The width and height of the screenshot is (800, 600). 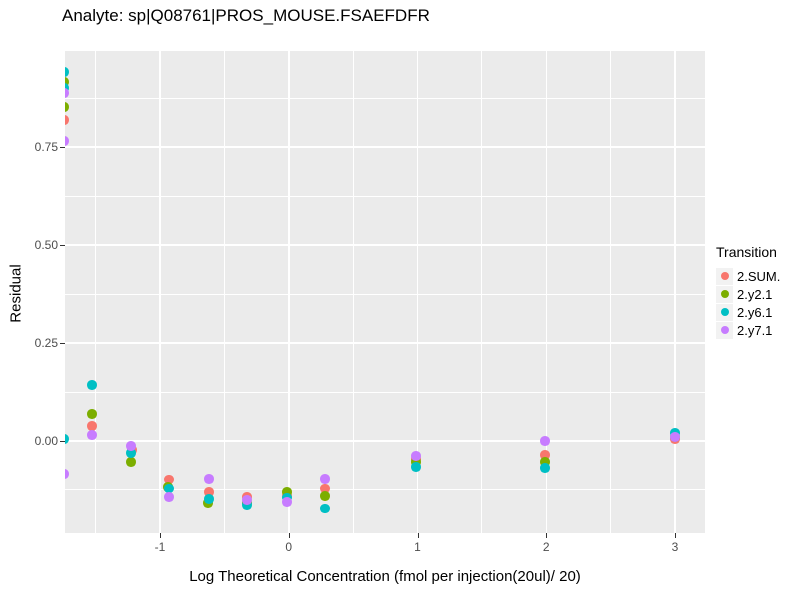 I want to click on legend: Transition 2.SUM. 2.y2.1 2.y6.1 2.y7.1, so click(x=748, y=291).